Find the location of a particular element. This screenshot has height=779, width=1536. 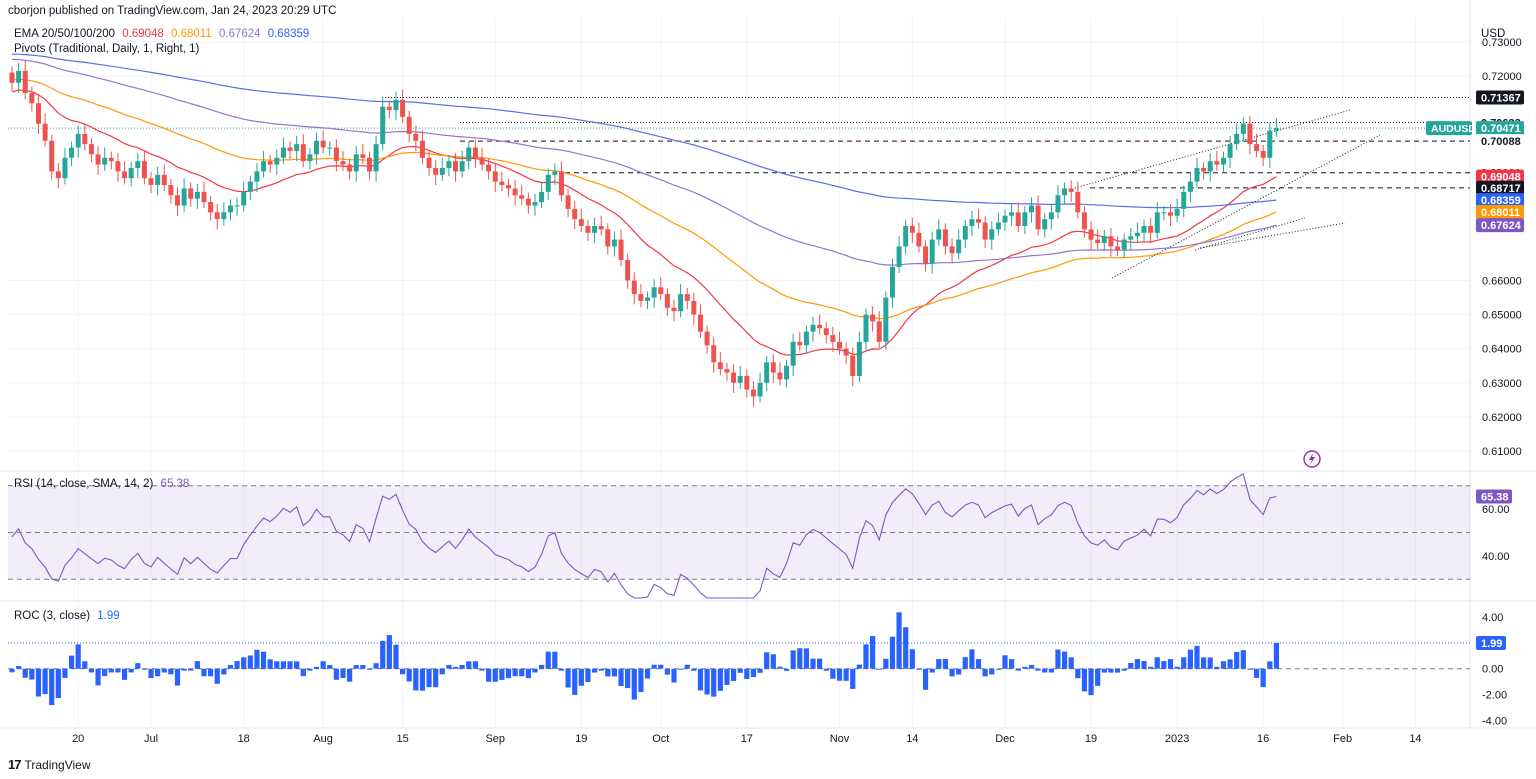

time-tick-label: 19 is located at coordinates (581, 739).